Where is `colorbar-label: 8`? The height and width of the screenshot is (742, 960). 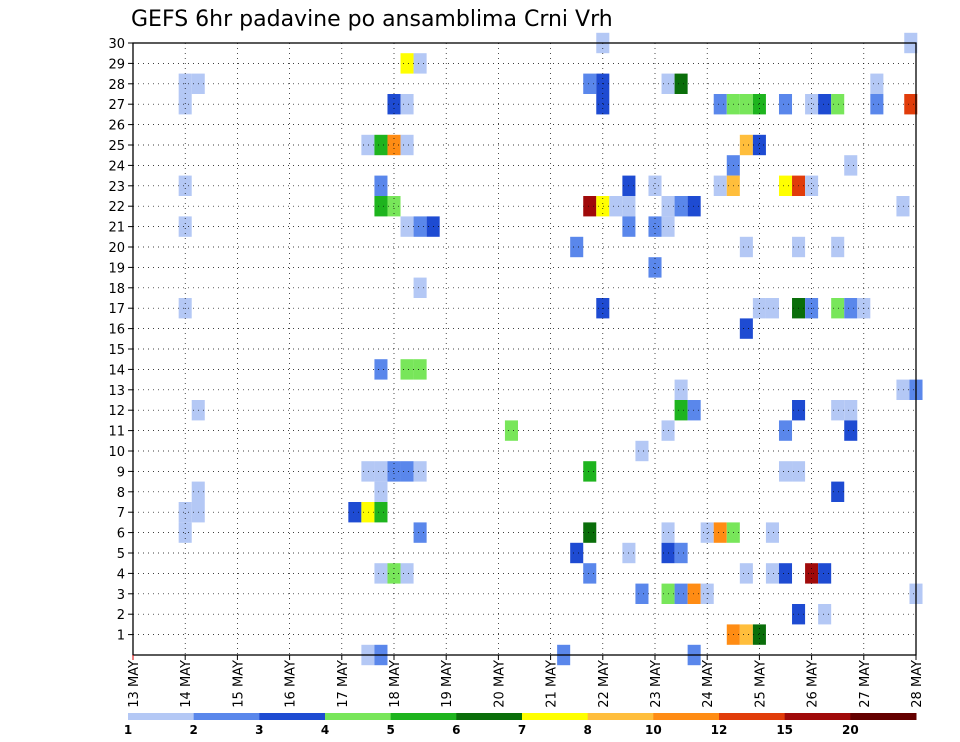 colorbar-label: 8 is located at coordinates (587, 730).